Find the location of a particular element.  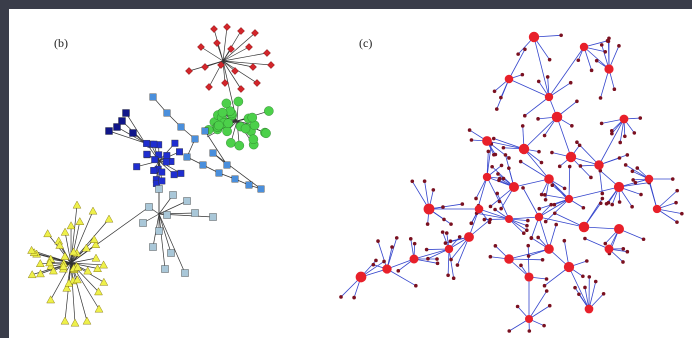

panel-label-c: (c) is located at coordinates (366, 43).